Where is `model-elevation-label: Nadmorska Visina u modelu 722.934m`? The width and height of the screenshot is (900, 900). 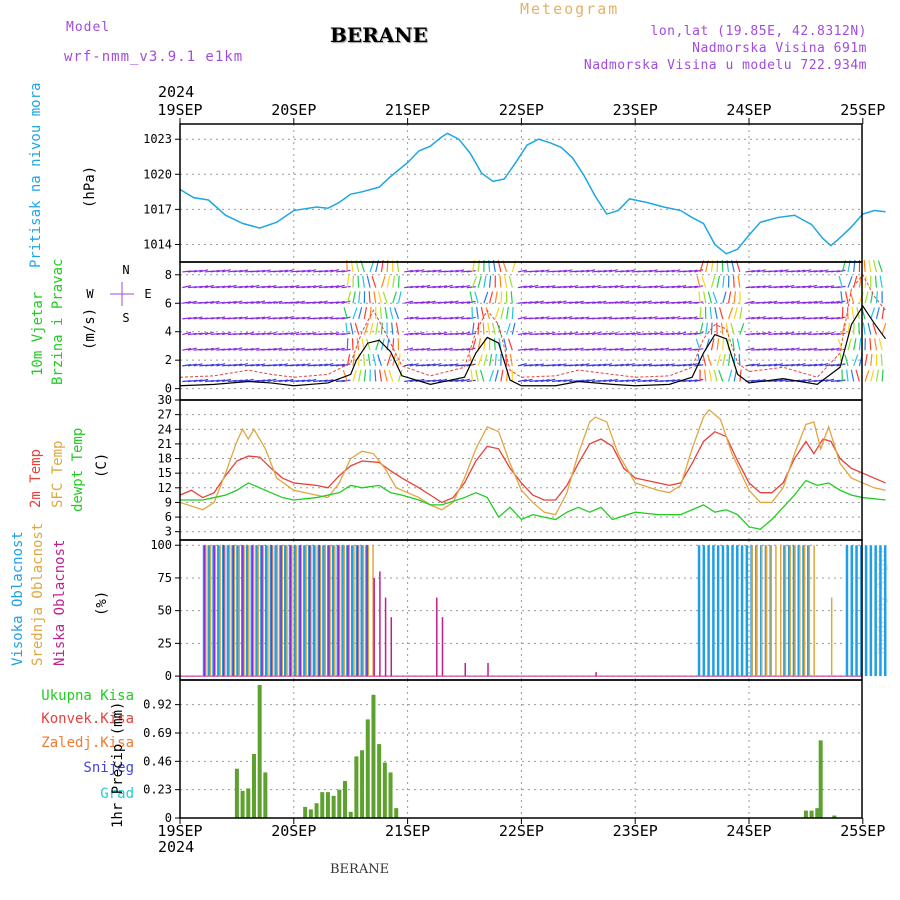 model-elevation-label: Nadmorska Visina u modelu 722.934m is located at coordinates (725, 65).